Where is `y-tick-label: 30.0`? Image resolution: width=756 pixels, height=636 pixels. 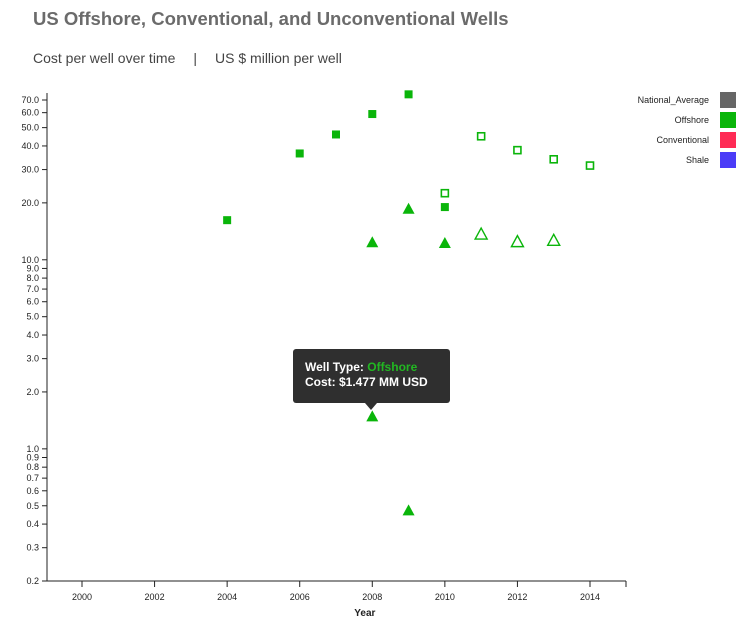 y-tick-label: 30.0 is located at coordinates (30, 170).